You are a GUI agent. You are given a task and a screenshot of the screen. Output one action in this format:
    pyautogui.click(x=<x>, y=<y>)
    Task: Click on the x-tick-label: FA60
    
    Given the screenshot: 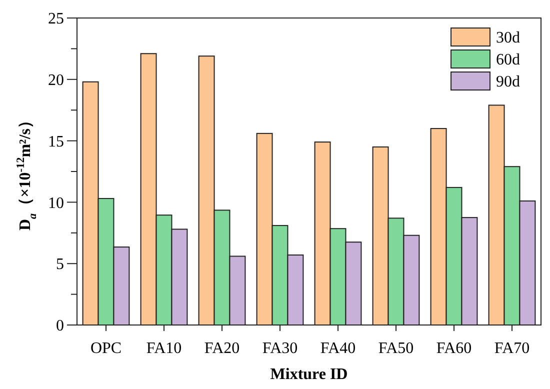 What is the action you would take?
    pyautogui.click(x=454, y=348)
    